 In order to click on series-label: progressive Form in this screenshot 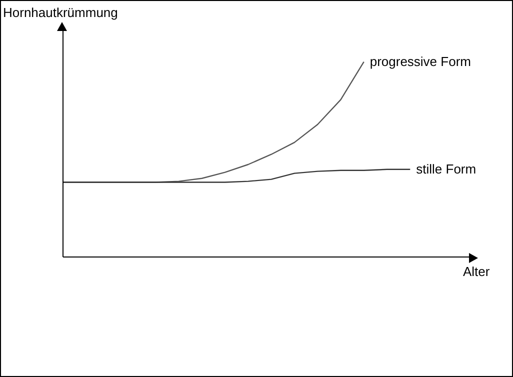, I will do `click(420, 61)`.